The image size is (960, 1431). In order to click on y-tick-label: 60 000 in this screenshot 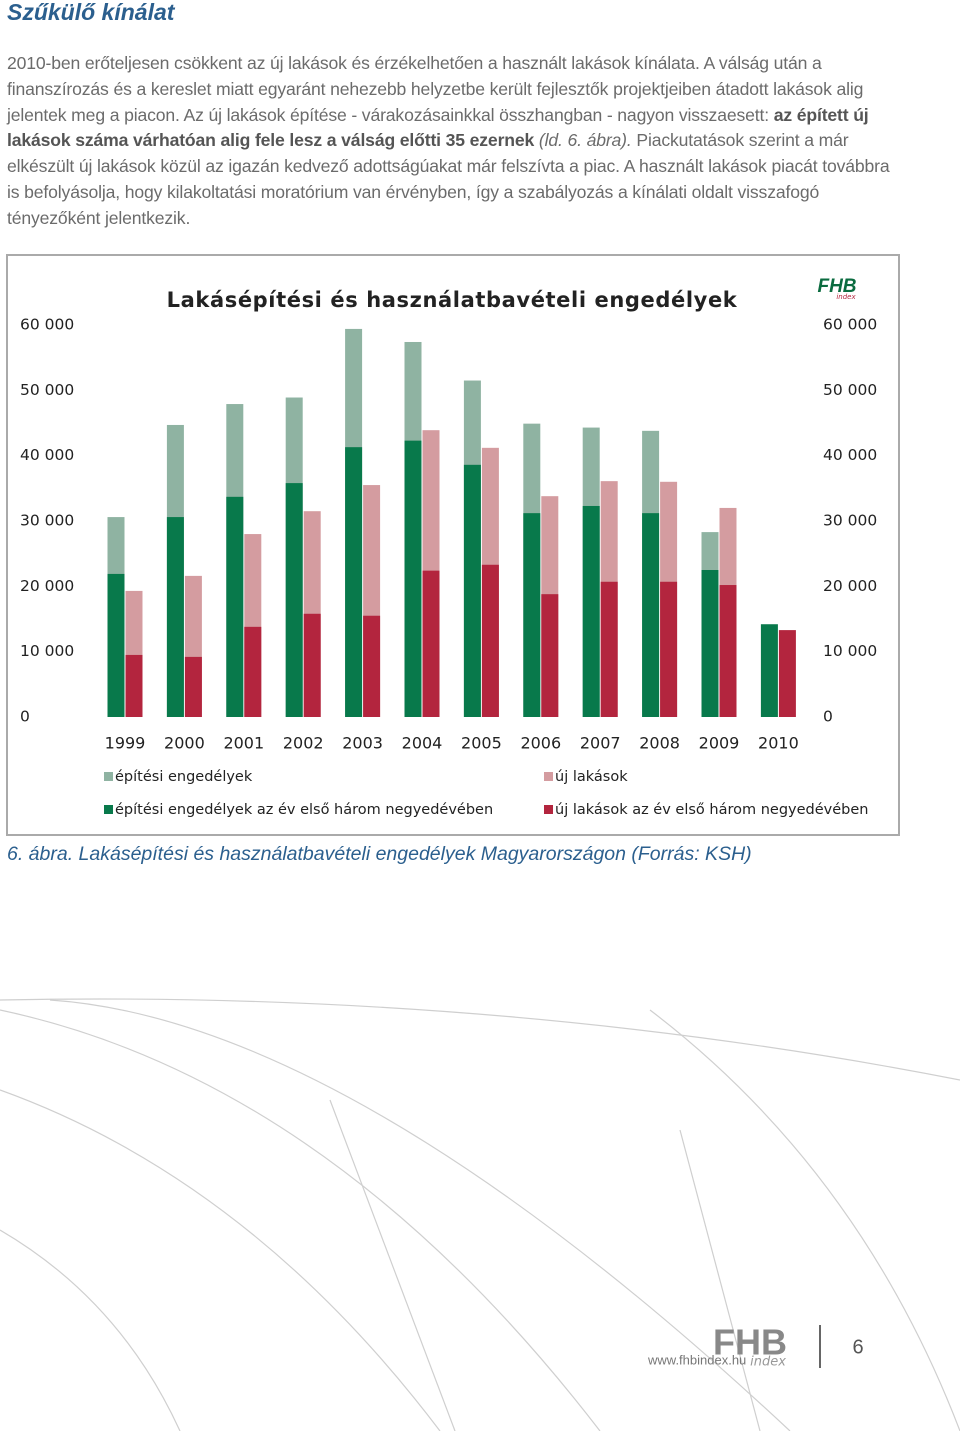, I will do `click(47, 325)`.